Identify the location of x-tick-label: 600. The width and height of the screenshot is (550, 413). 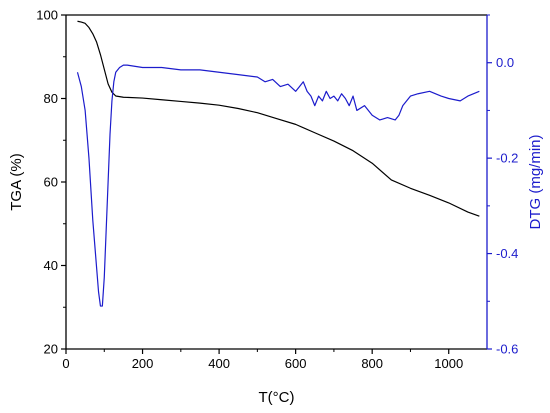
(296, 363).